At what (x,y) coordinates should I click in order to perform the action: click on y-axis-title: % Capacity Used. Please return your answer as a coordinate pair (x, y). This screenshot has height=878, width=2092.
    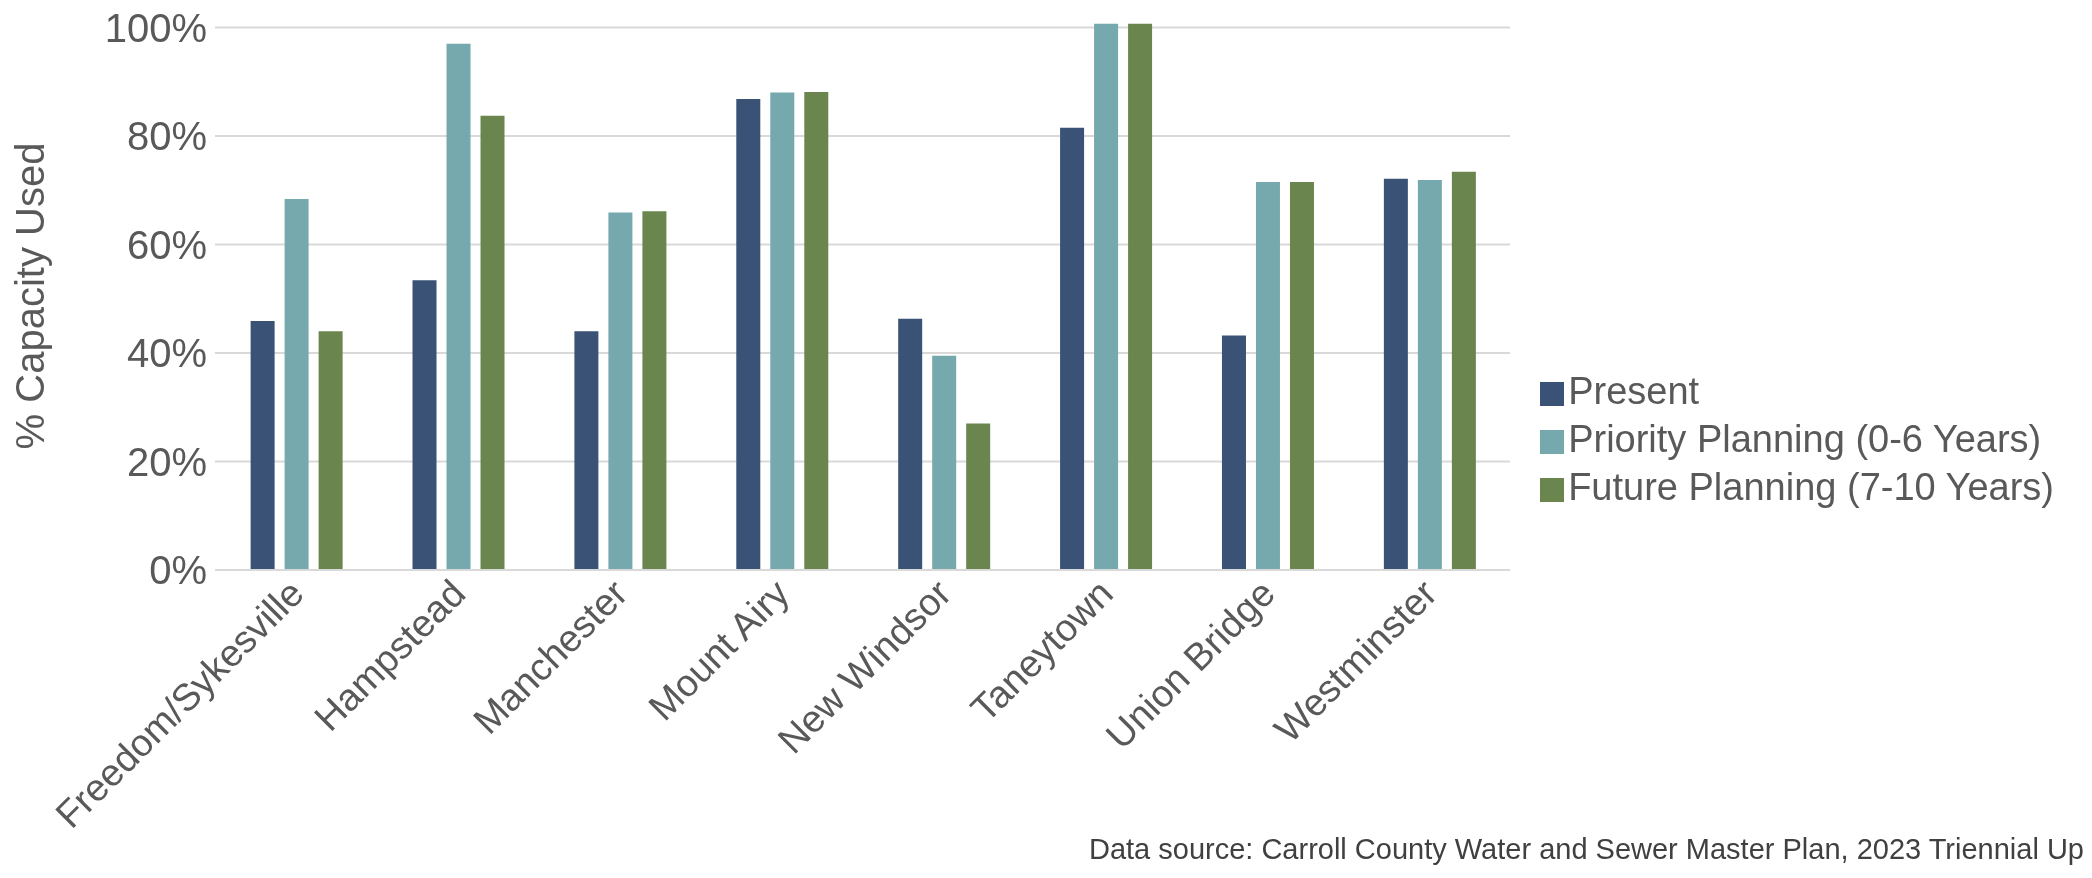
    Looking at the image, I should click on (30, 296).